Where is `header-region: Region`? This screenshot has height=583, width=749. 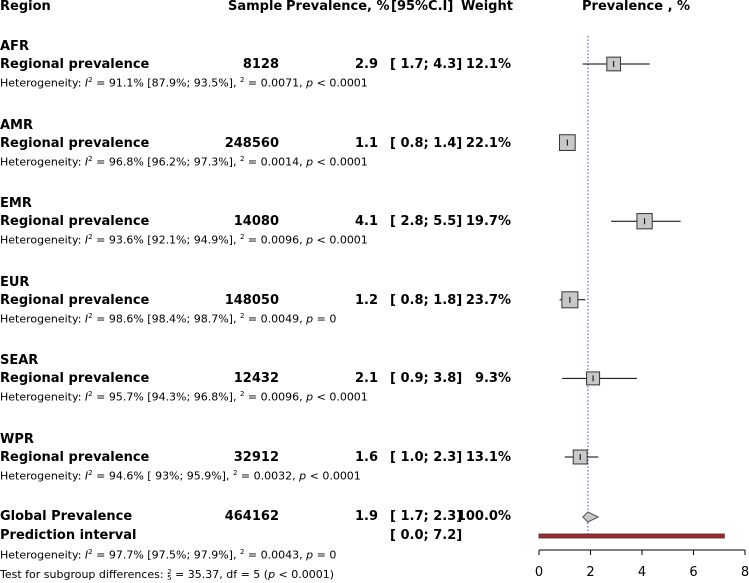
header-region: Region is located at coordinates (25, 7).